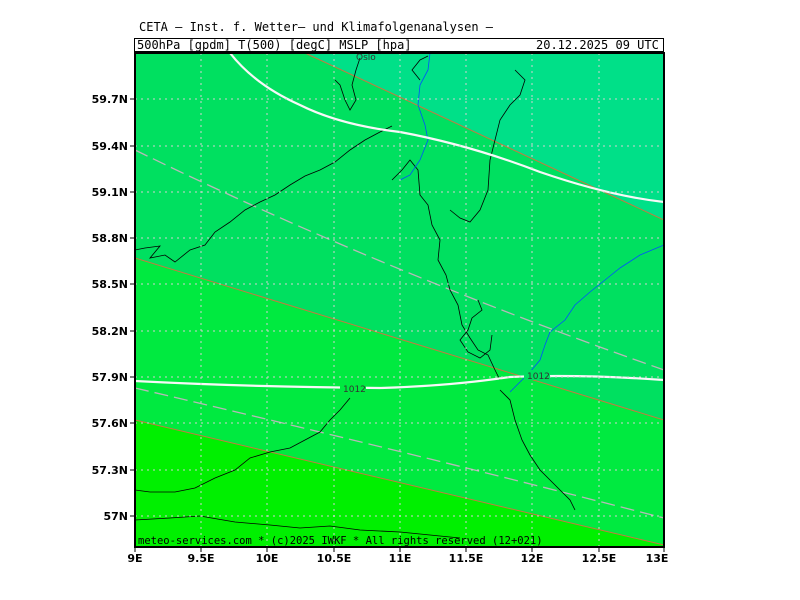 The height and width of the screenshot is (600, 800). Describe the element at coordinates (110, 423) in the screenshot. I see `lat-label: 57.6N` at that location.